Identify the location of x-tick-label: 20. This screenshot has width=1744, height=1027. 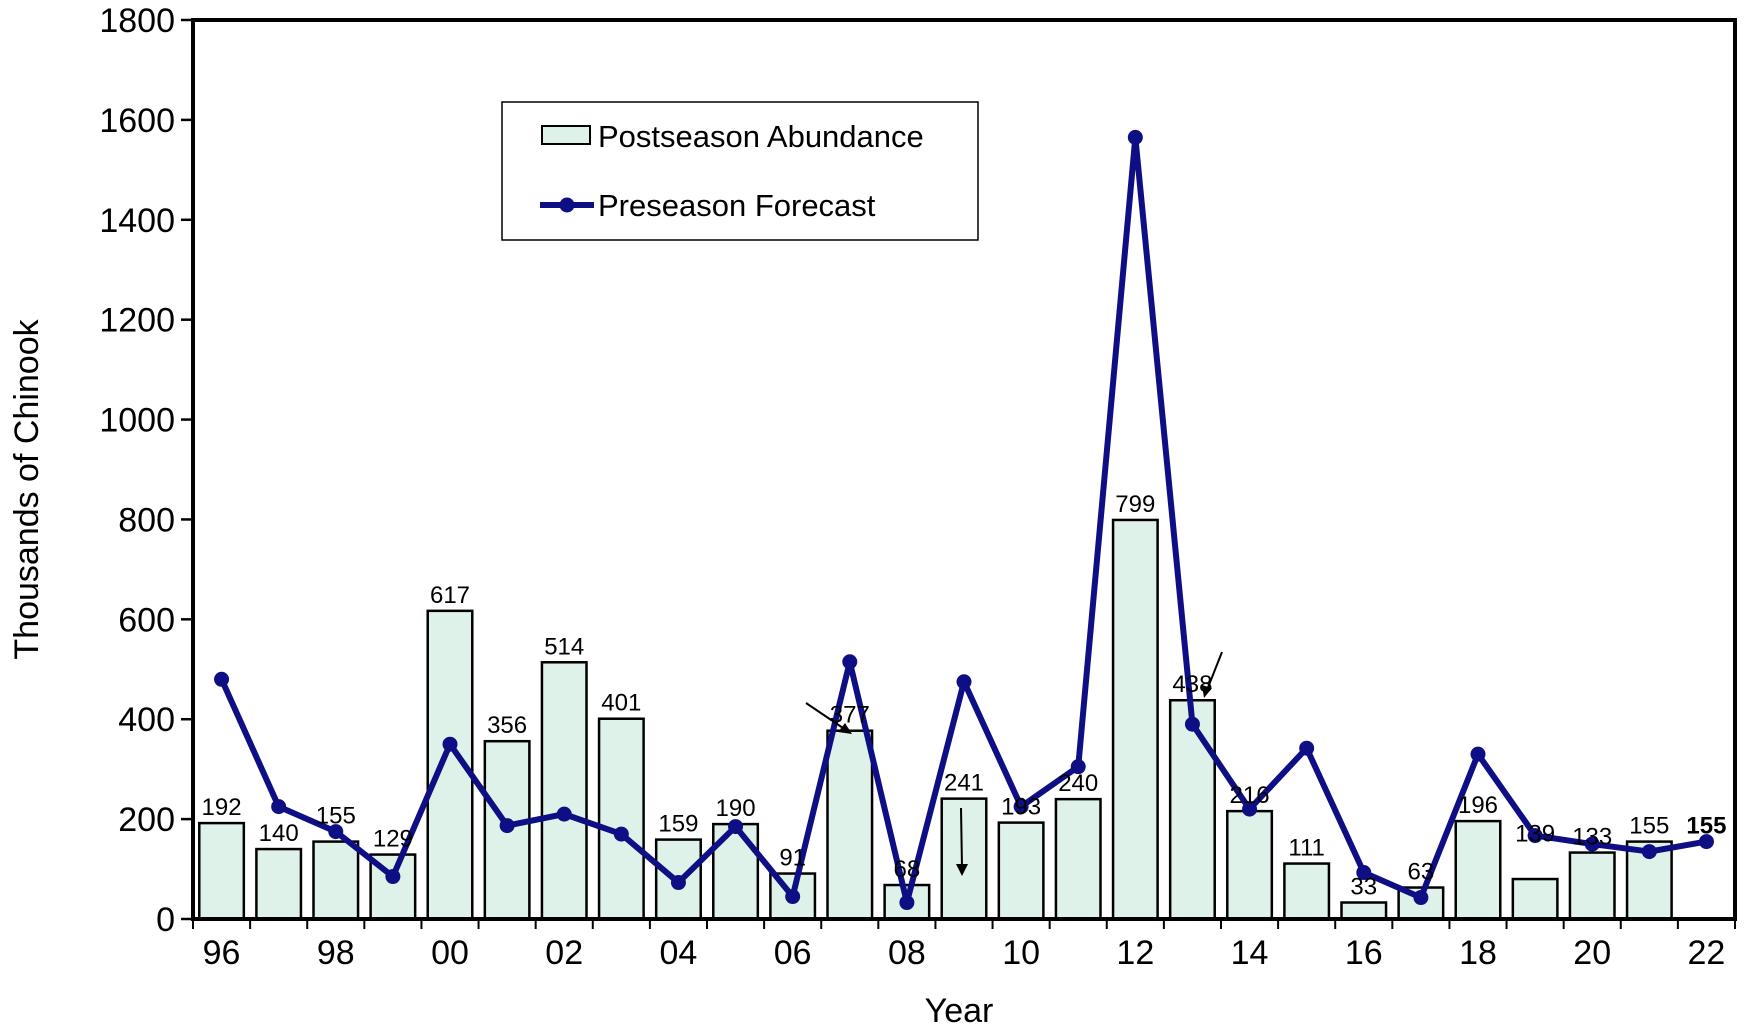
(1592, 953).